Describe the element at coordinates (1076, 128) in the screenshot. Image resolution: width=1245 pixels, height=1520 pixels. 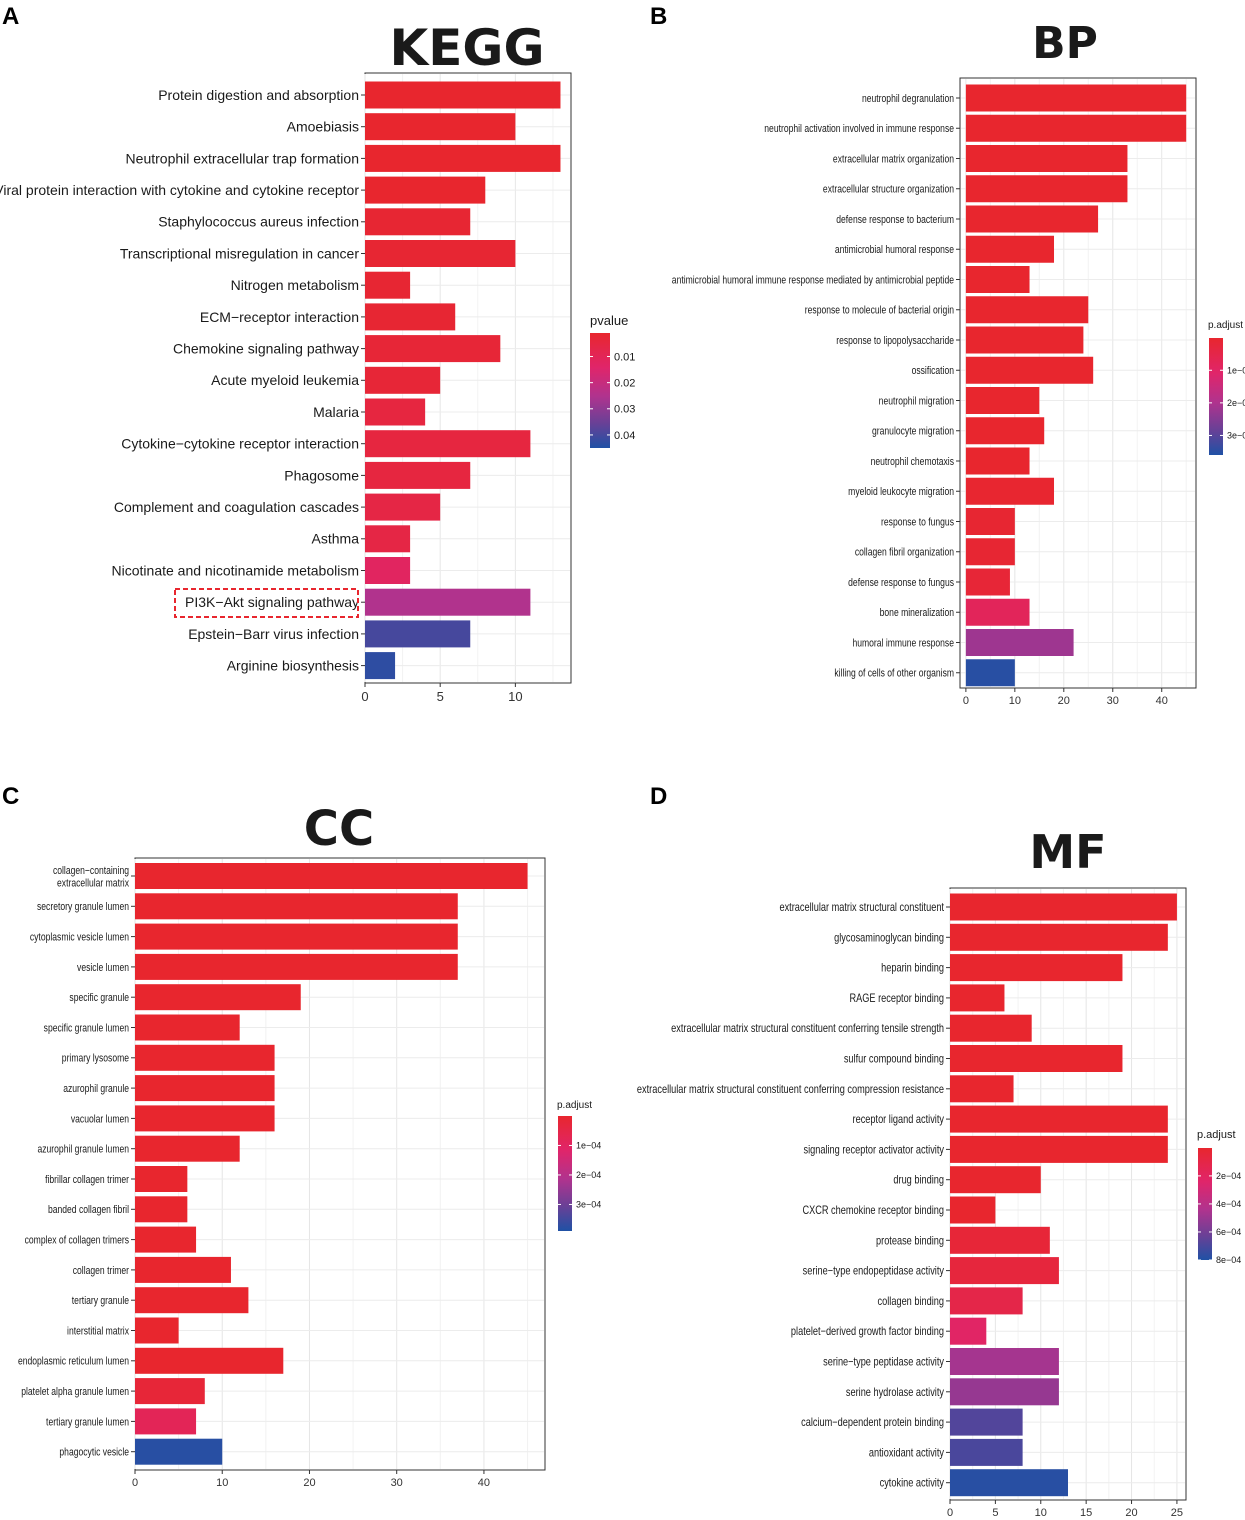
I see `bar-neutrophil-activation-involved-in-immune-response` at that location.